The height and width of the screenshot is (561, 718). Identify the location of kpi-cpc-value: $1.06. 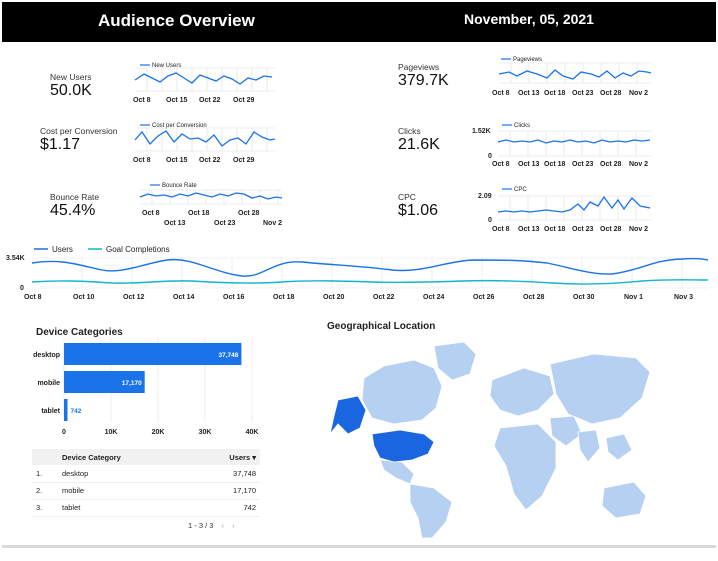
(418, 210).